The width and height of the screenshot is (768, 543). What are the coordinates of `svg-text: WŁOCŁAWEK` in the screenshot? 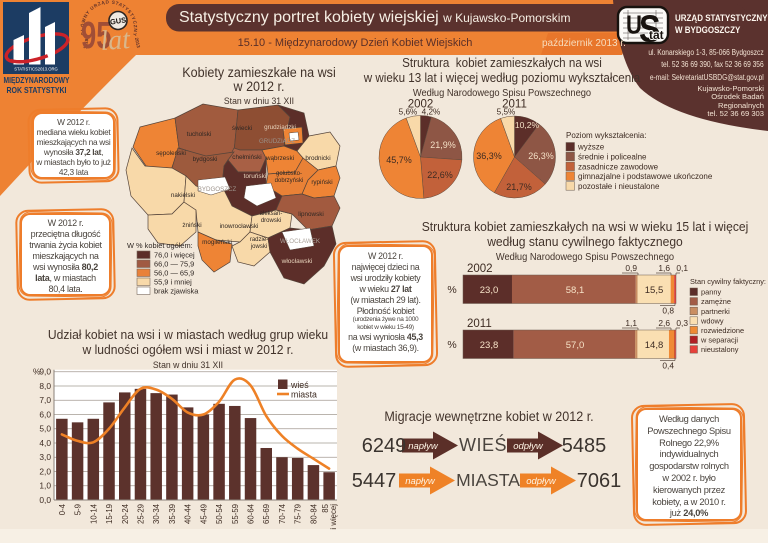 It's located at (300, 241).